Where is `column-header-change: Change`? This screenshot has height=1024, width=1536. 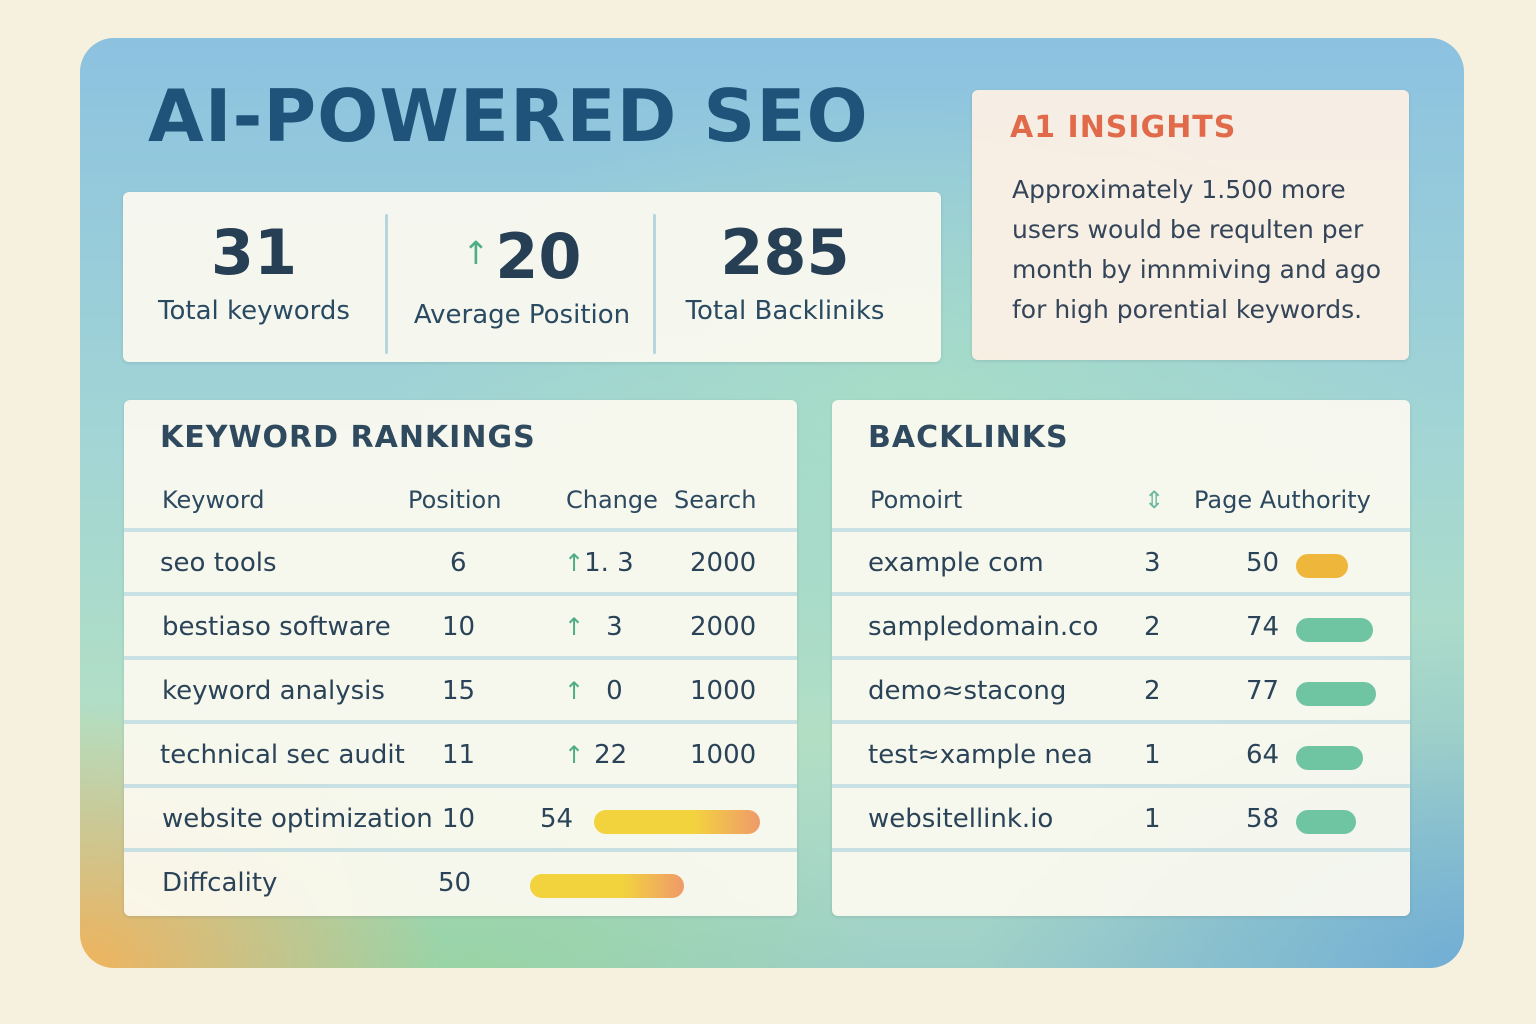
column-header-change: Change is located at coordinates (612, 500).